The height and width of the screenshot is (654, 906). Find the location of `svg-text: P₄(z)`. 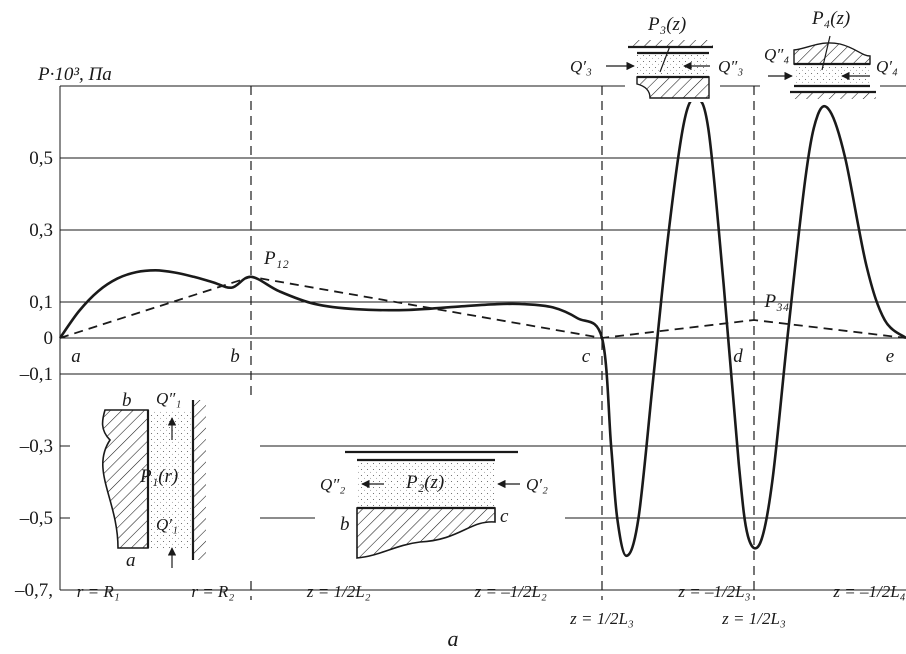

svg-text: P₄(z) is located at coordinates (830, 18).